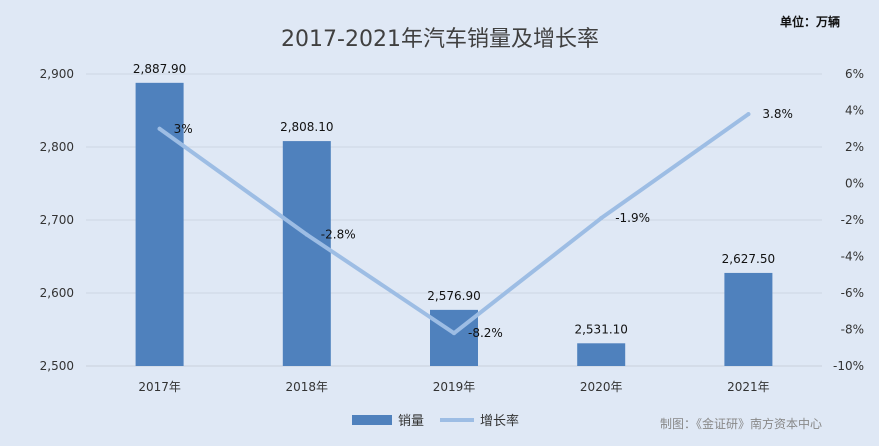 This screenshot has width=879, height=446. What do you see at coordinates (854, 74) in the screenshot?
I see `y-right-tick-label: 6%` at bounding box center [854, 74].